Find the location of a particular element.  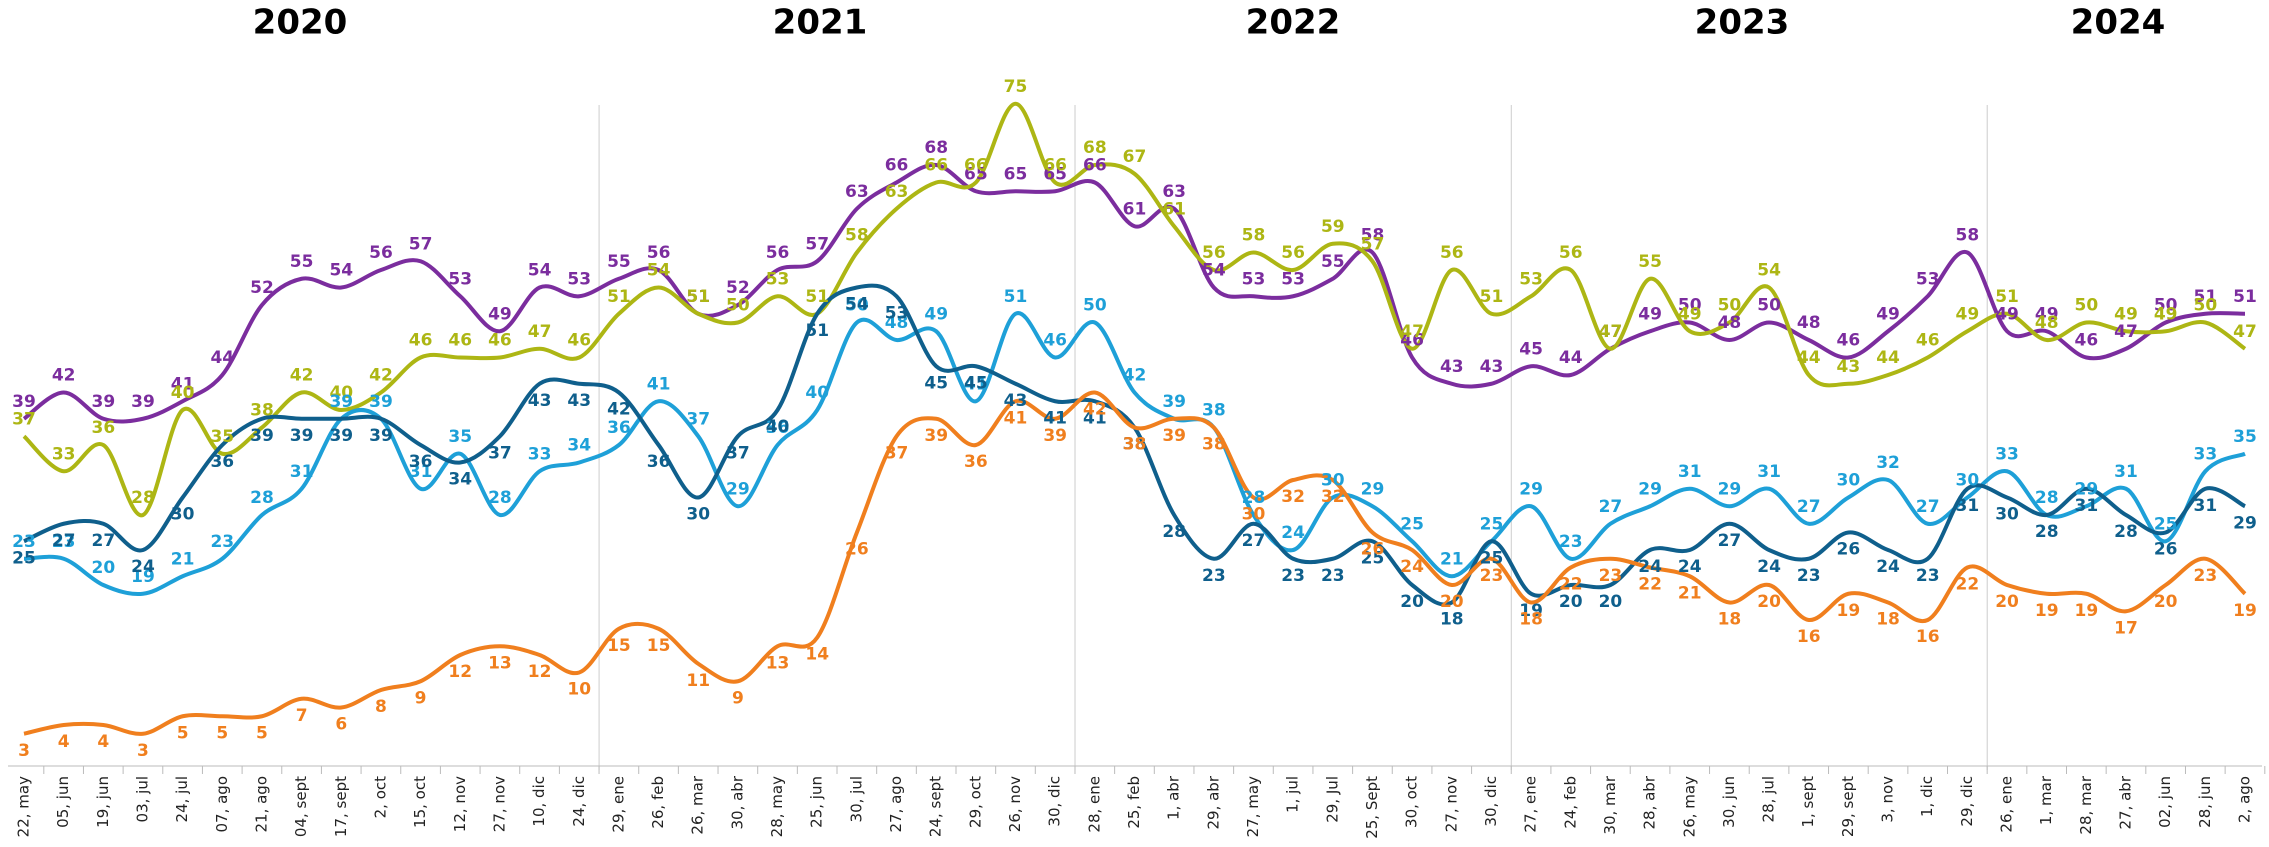

year-label: 2023 is located at coordinates (1742, 23).